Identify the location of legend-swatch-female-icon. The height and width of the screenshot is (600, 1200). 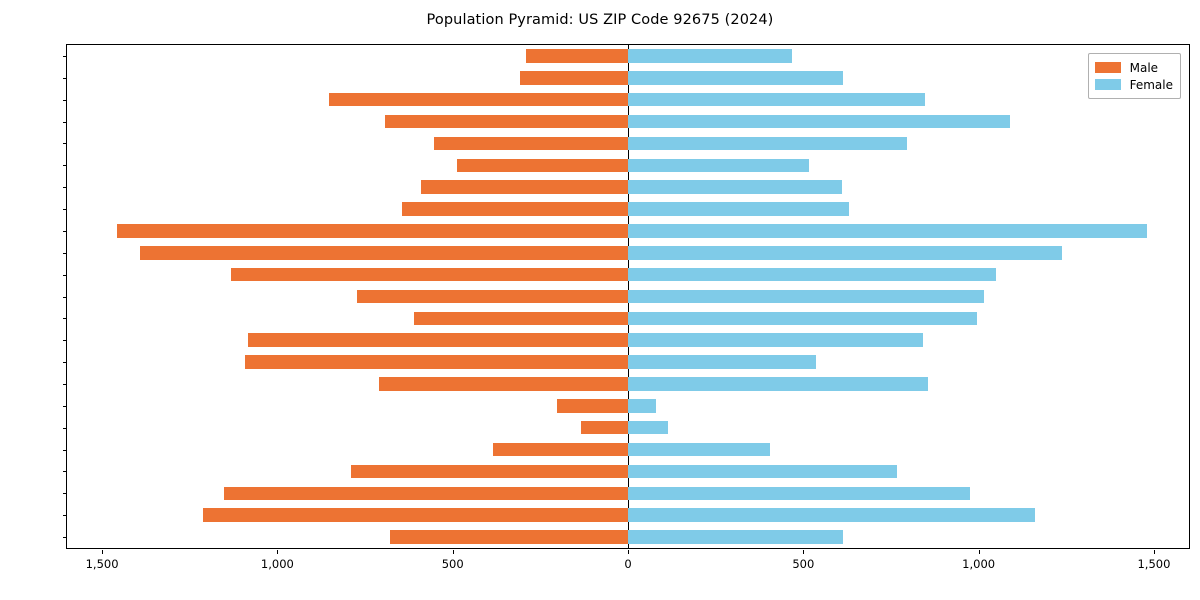
(1107, 84).